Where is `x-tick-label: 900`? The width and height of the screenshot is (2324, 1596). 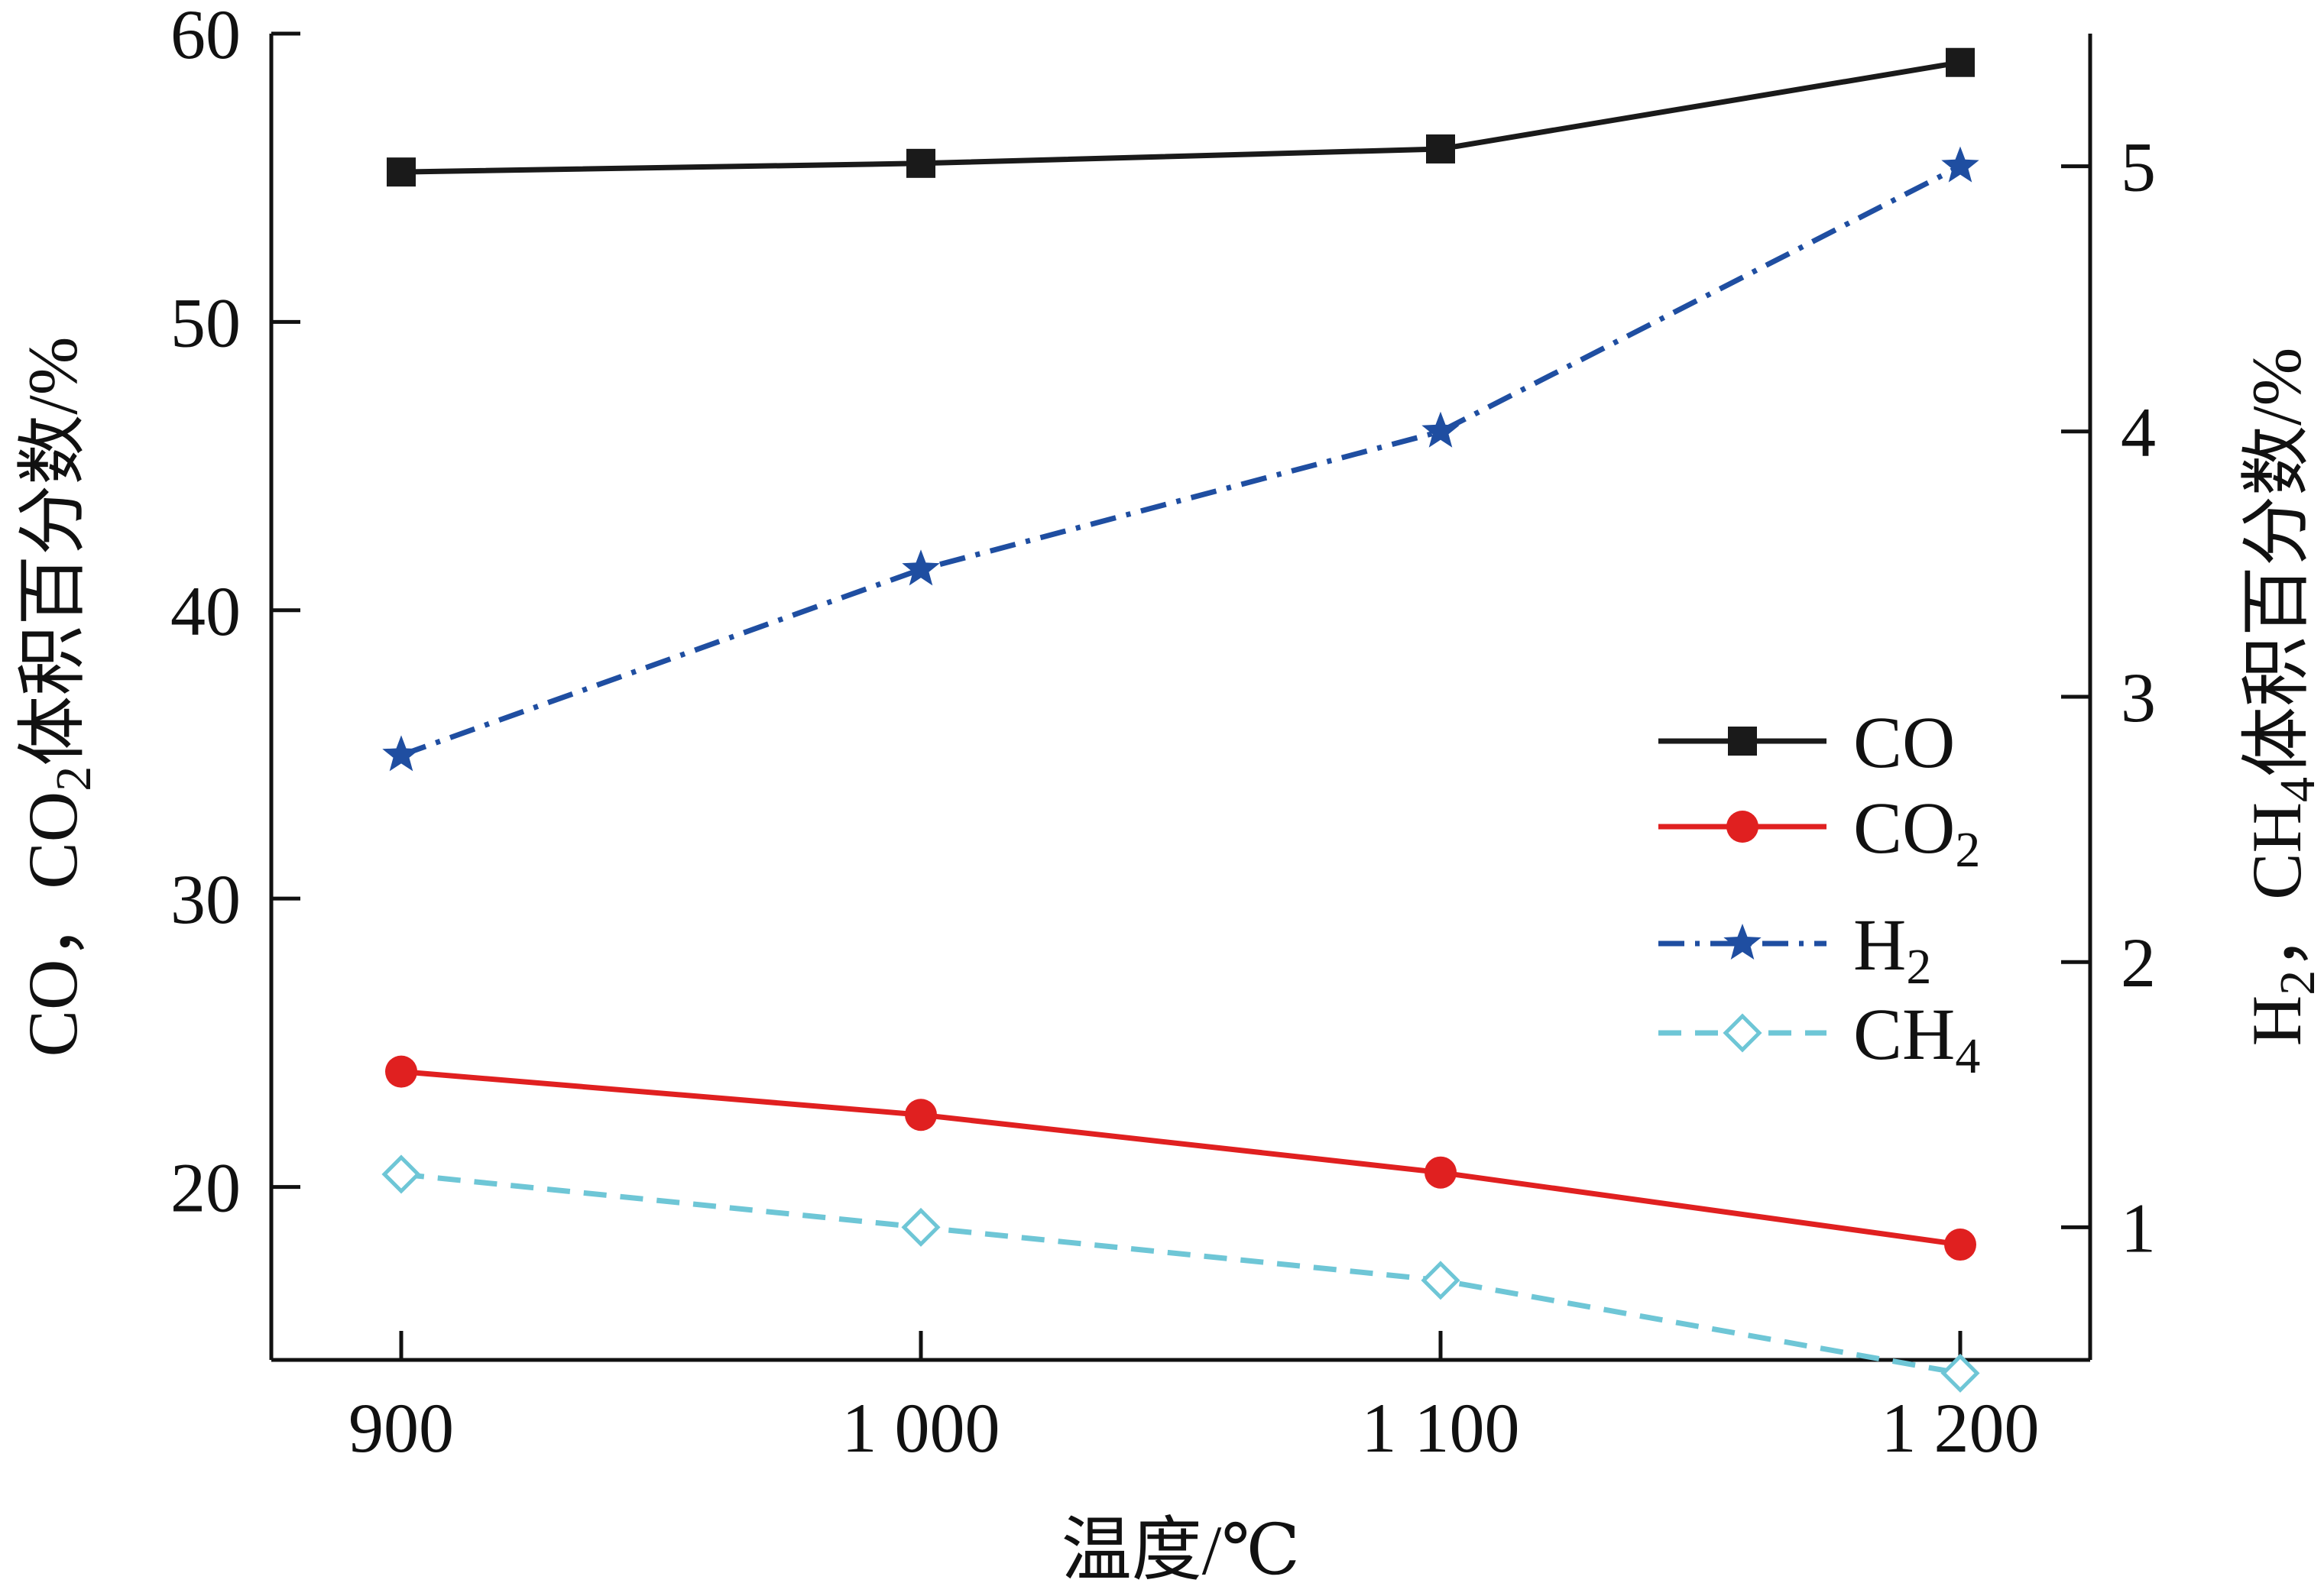 x-tick-label: 900 is located at coordinates (401, 1428).